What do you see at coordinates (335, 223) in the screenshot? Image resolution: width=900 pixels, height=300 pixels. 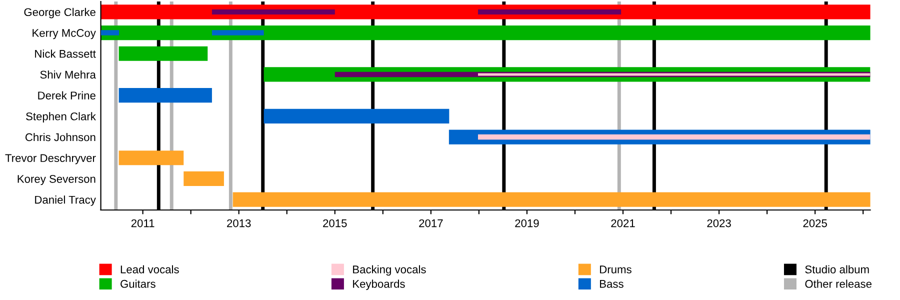 I see `x-tick-label: 2015` at bounding box center [335, 223].